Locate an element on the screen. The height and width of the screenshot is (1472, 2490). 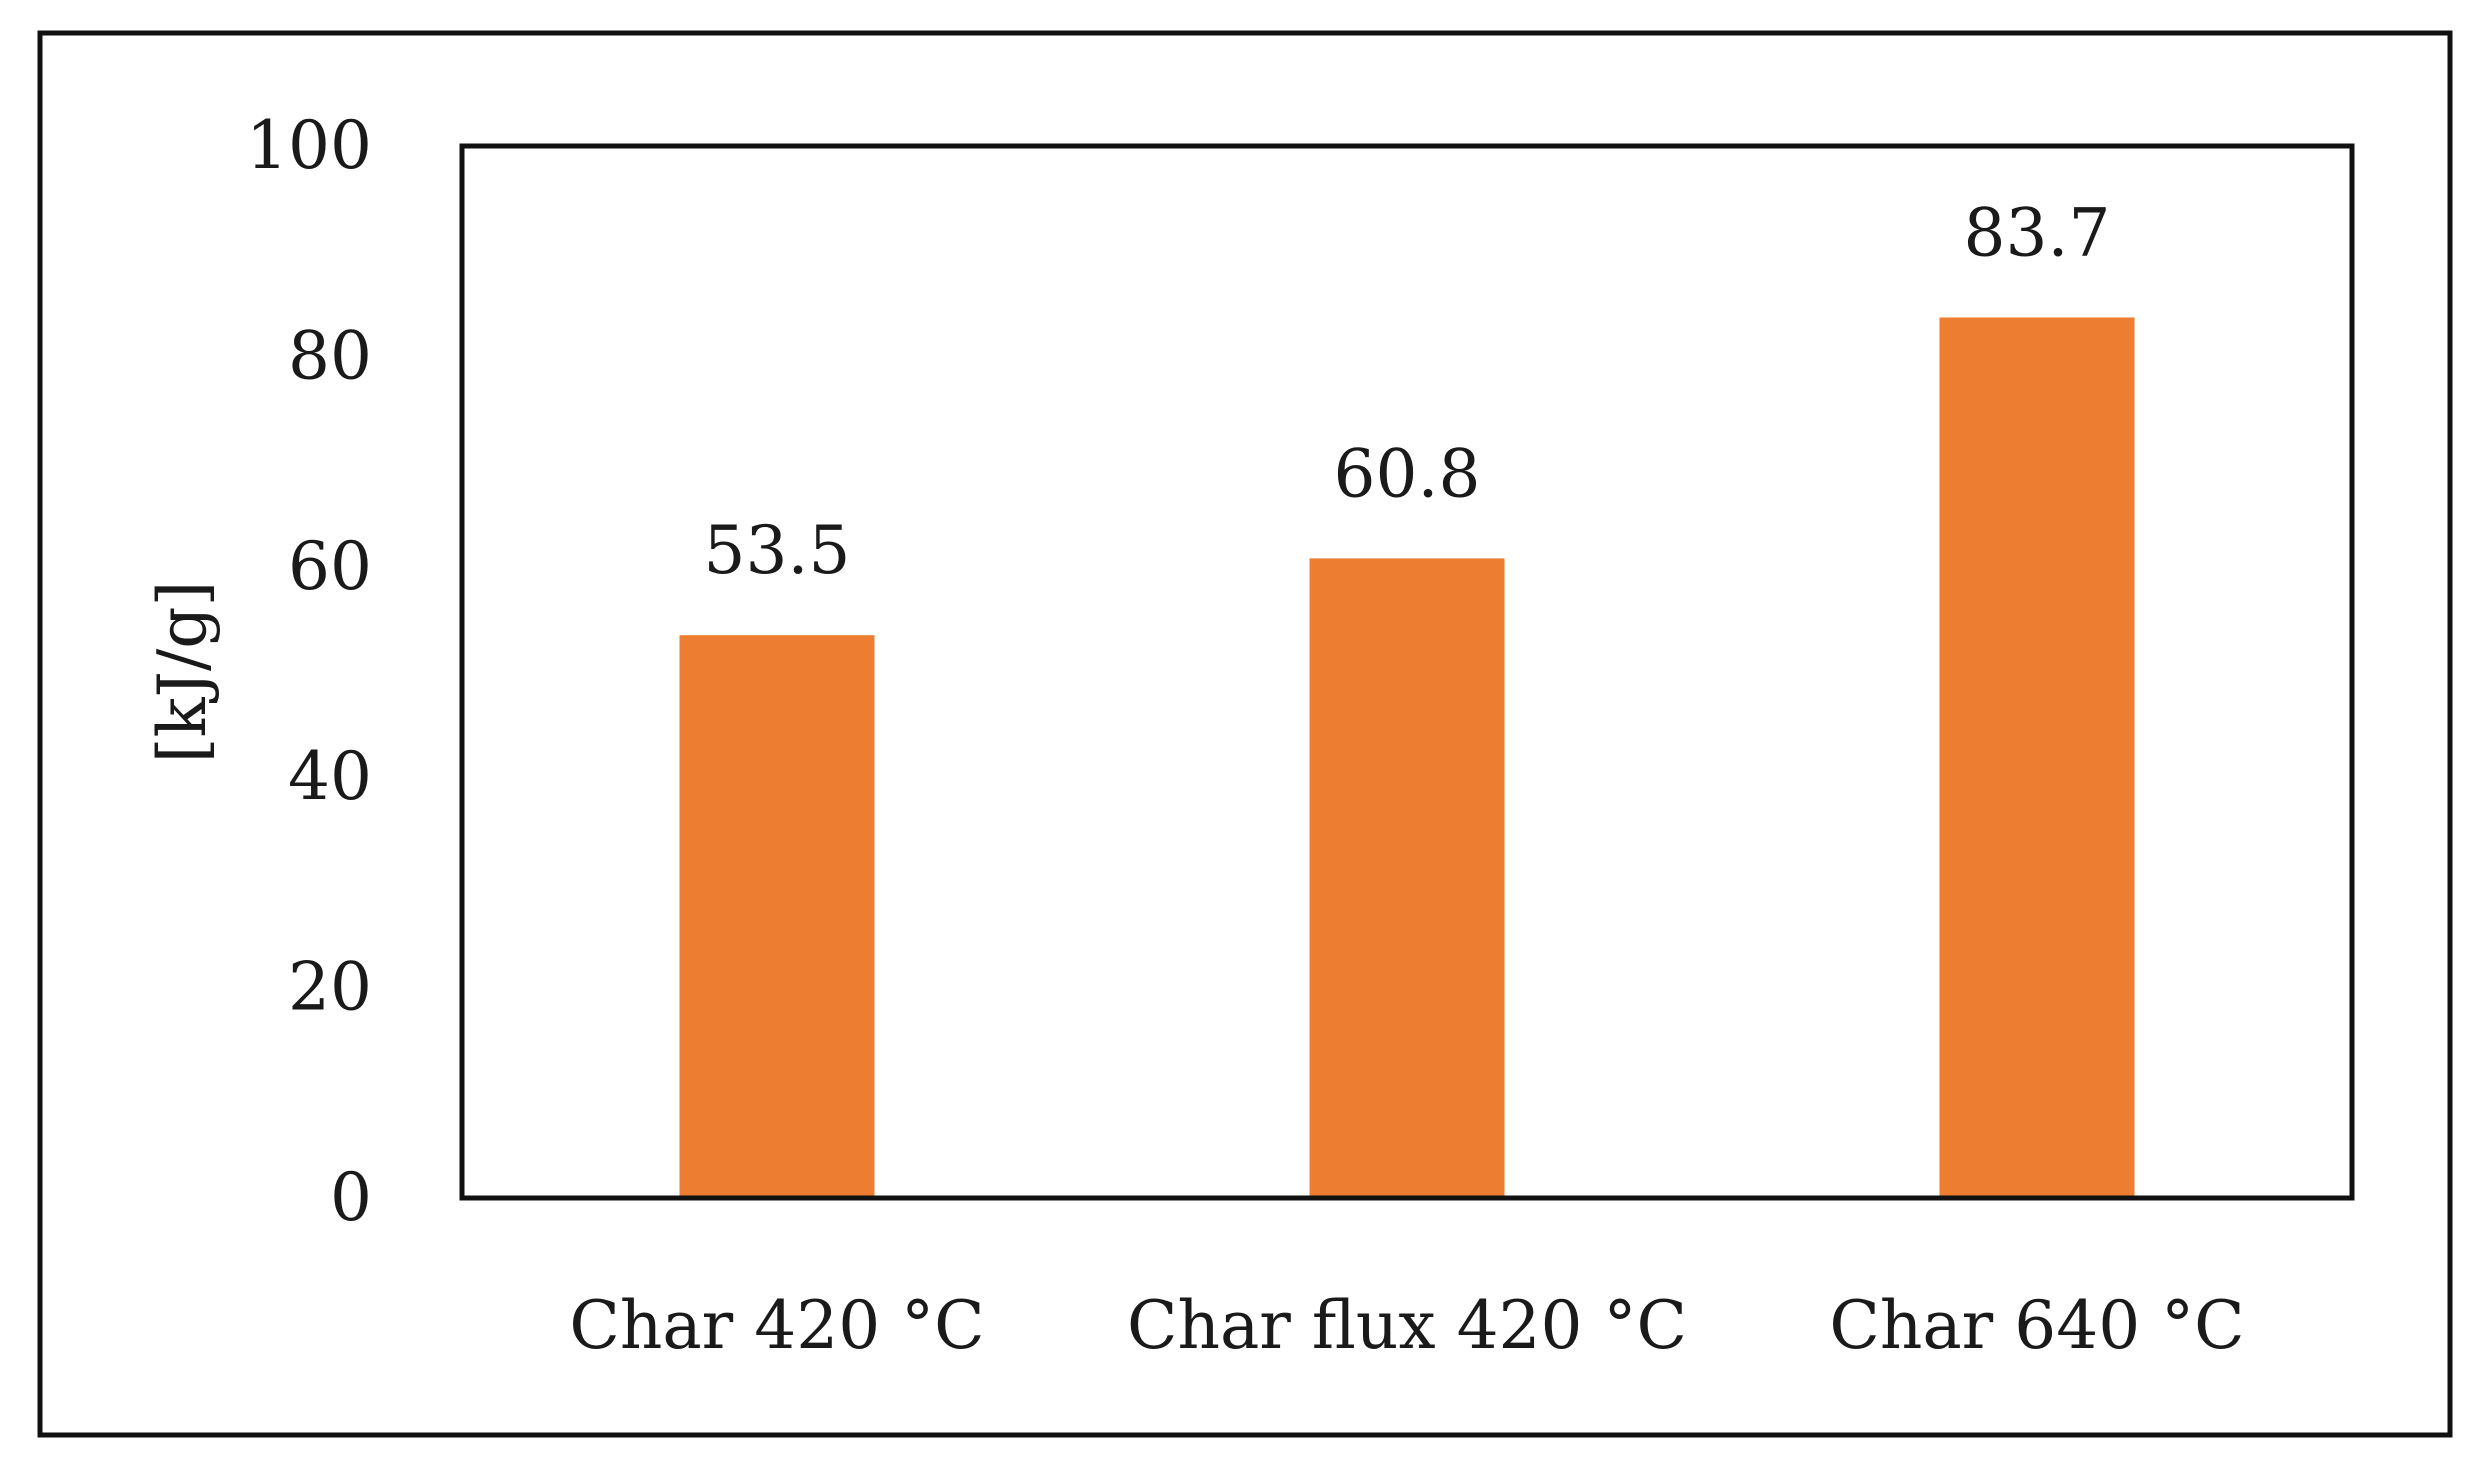
y-tick-label: 100 is located at coordinates (309, 145).